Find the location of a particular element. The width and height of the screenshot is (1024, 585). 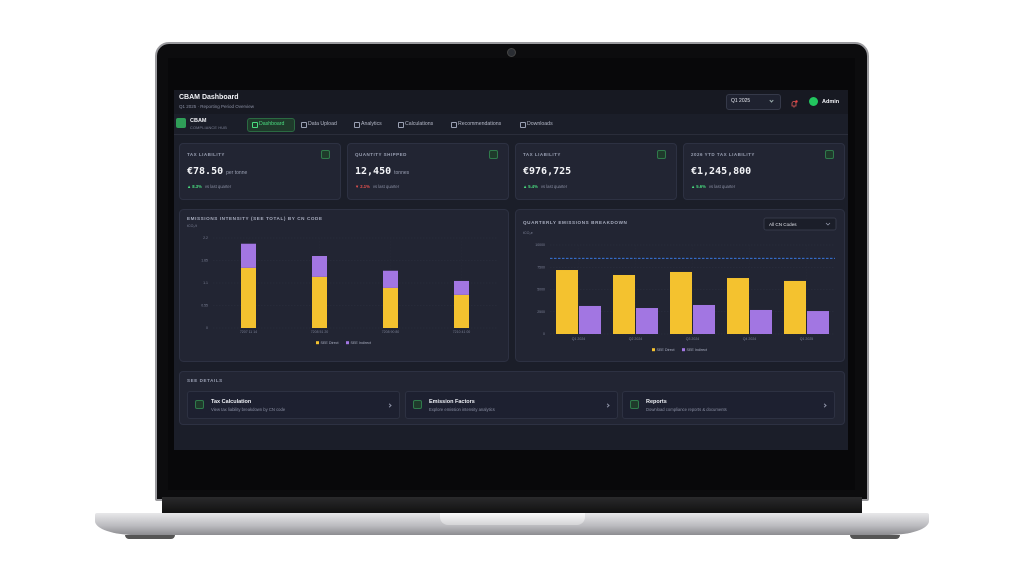

nav-tab: Analytics is located at coordinates (371, 124).